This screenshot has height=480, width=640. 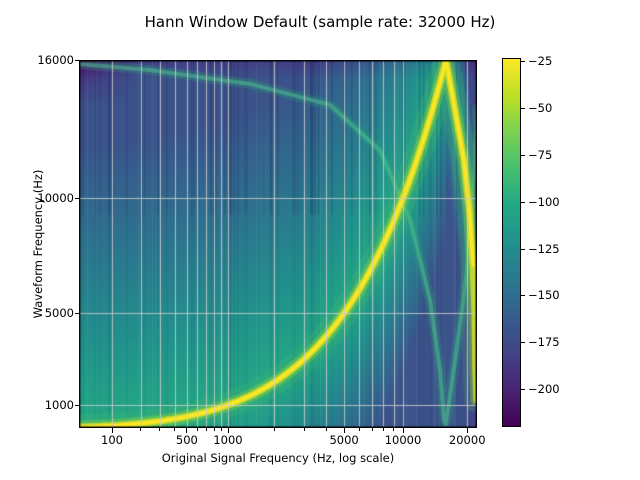 I want to click on x-tick-label: 5000, so click(x=344, y=440).